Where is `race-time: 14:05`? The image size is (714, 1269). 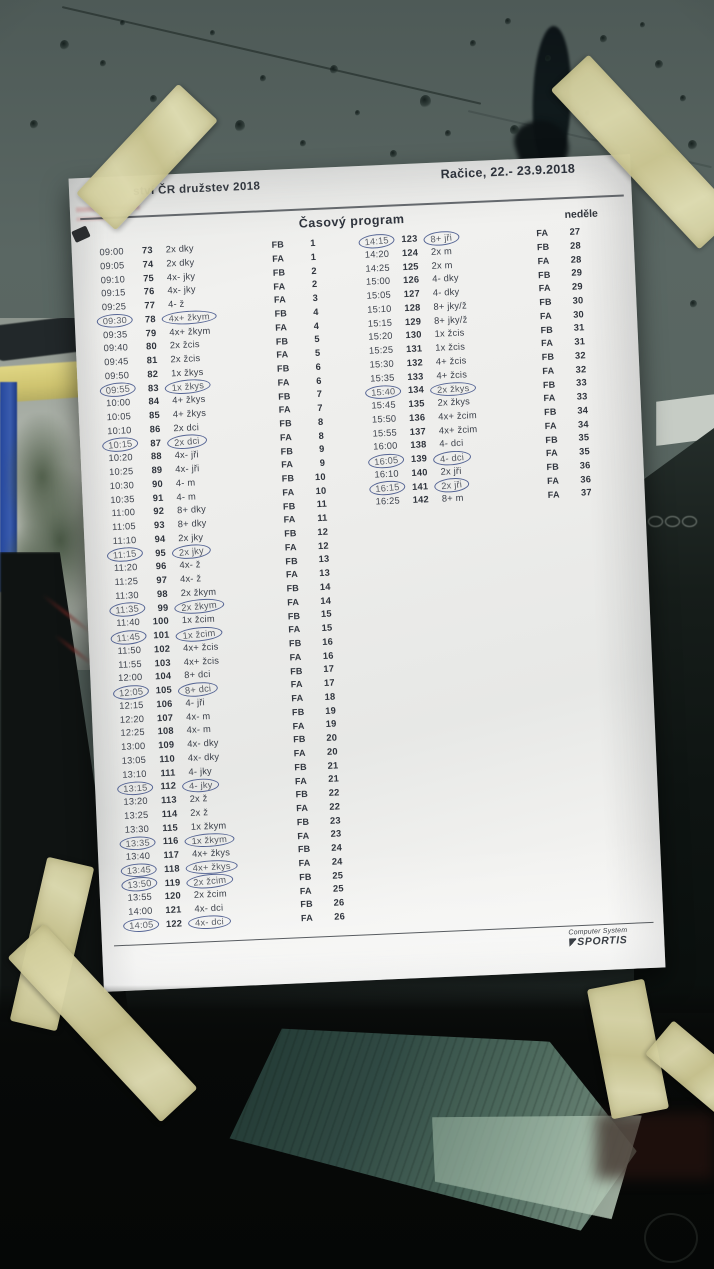 race-time: 14:05 is located at coordinates (138, 925).